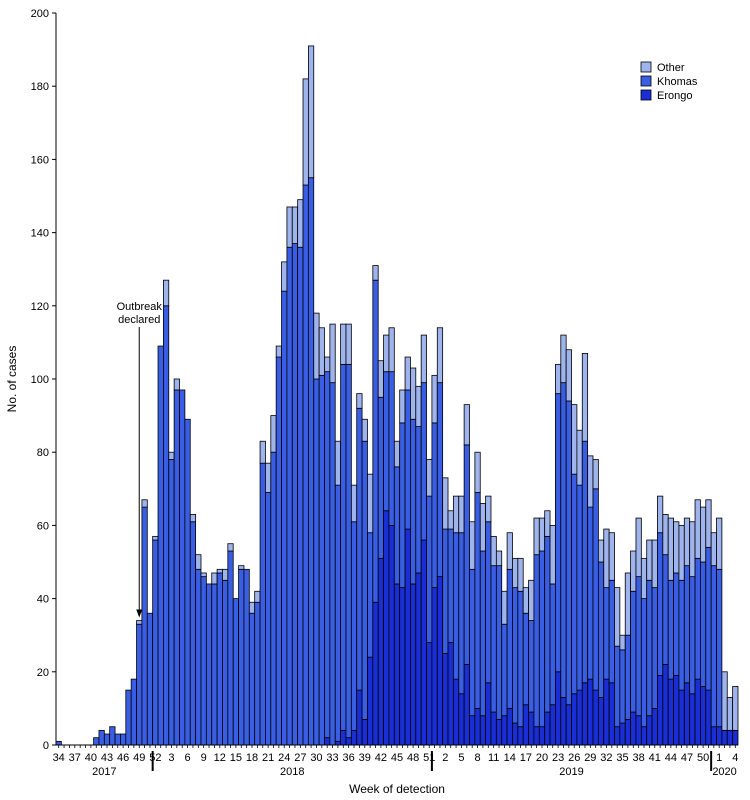  What do you see at coordinates (646, 81) in the screenshot?
I see `legend-swatch-khomas` at bounding box center [646, 81].